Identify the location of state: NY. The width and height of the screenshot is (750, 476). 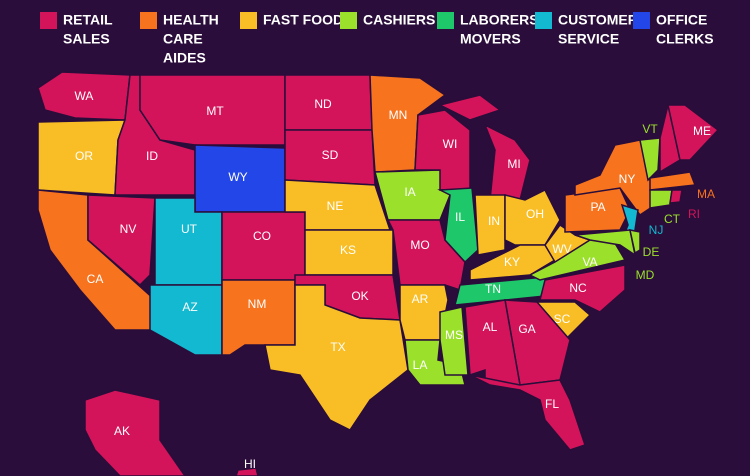
(615, 178).